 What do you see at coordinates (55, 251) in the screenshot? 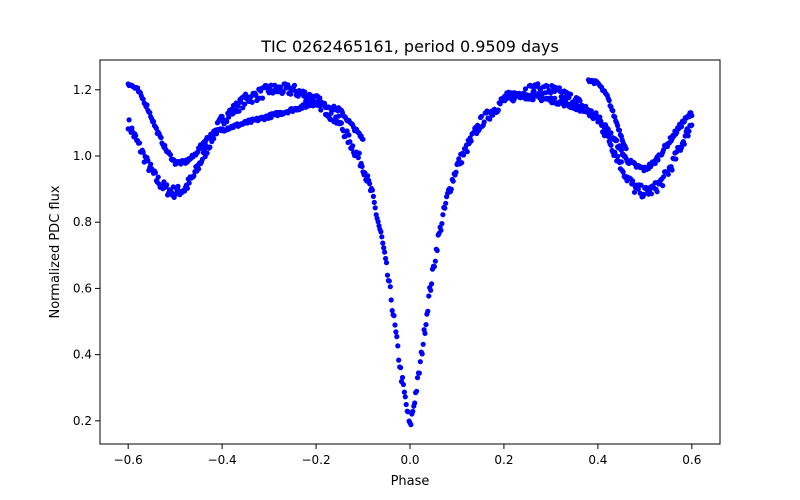
I see `y-axis-label: Normalized PDC flux` at bounding box center [55, 251].